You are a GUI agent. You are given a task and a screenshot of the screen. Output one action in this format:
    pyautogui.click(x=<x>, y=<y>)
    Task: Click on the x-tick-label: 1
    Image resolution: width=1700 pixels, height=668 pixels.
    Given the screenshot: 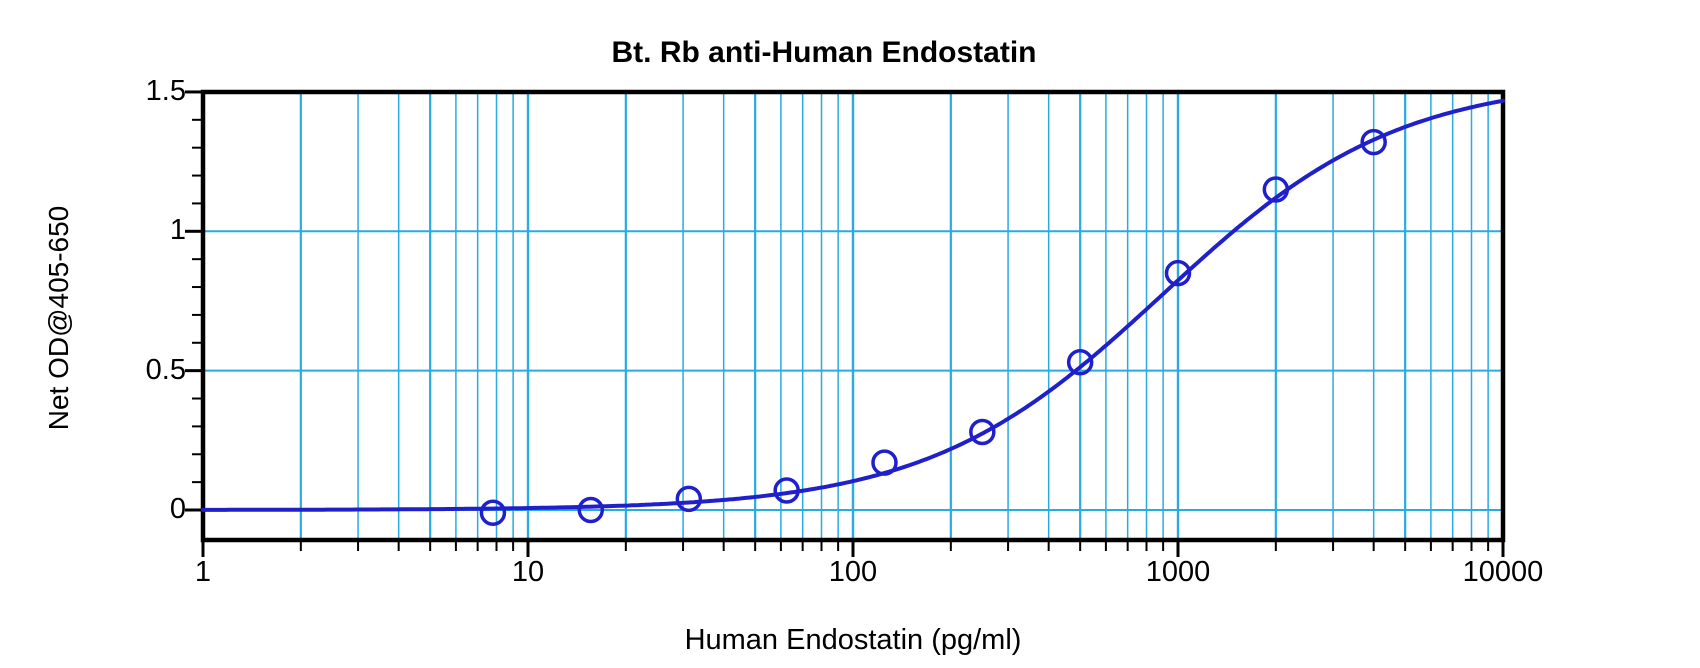 What is the action you would take?
    pyautogui.click(x=203, y=572)
    